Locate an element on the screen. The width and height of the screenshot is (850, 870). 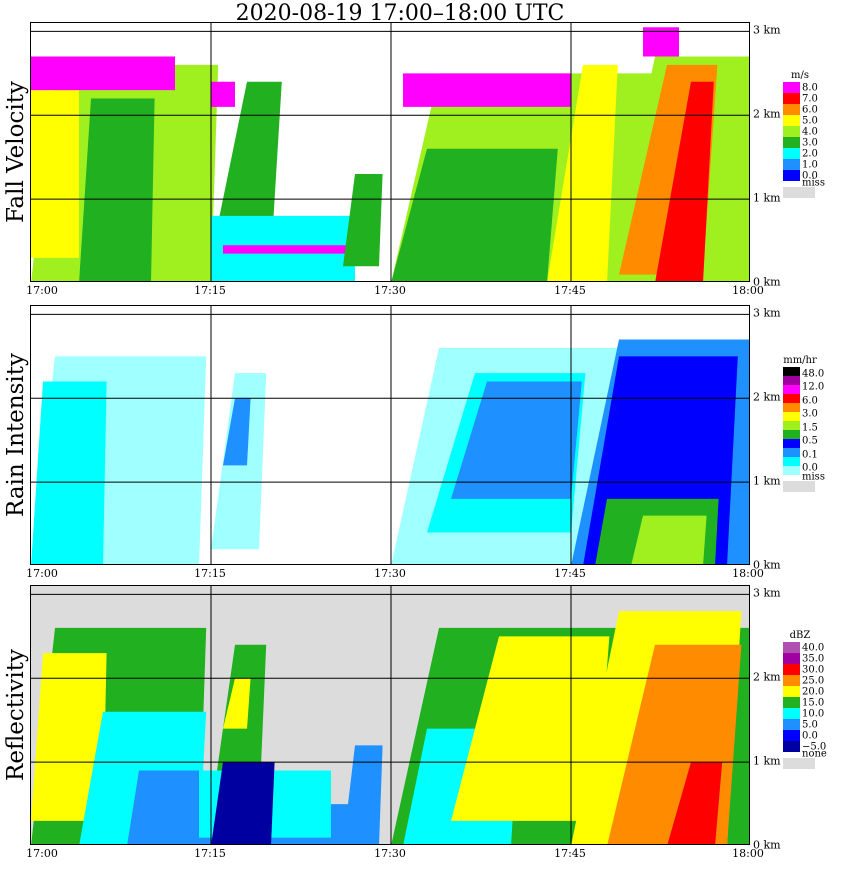
legend-label: 7.0 is located at coordinates (810, 98).